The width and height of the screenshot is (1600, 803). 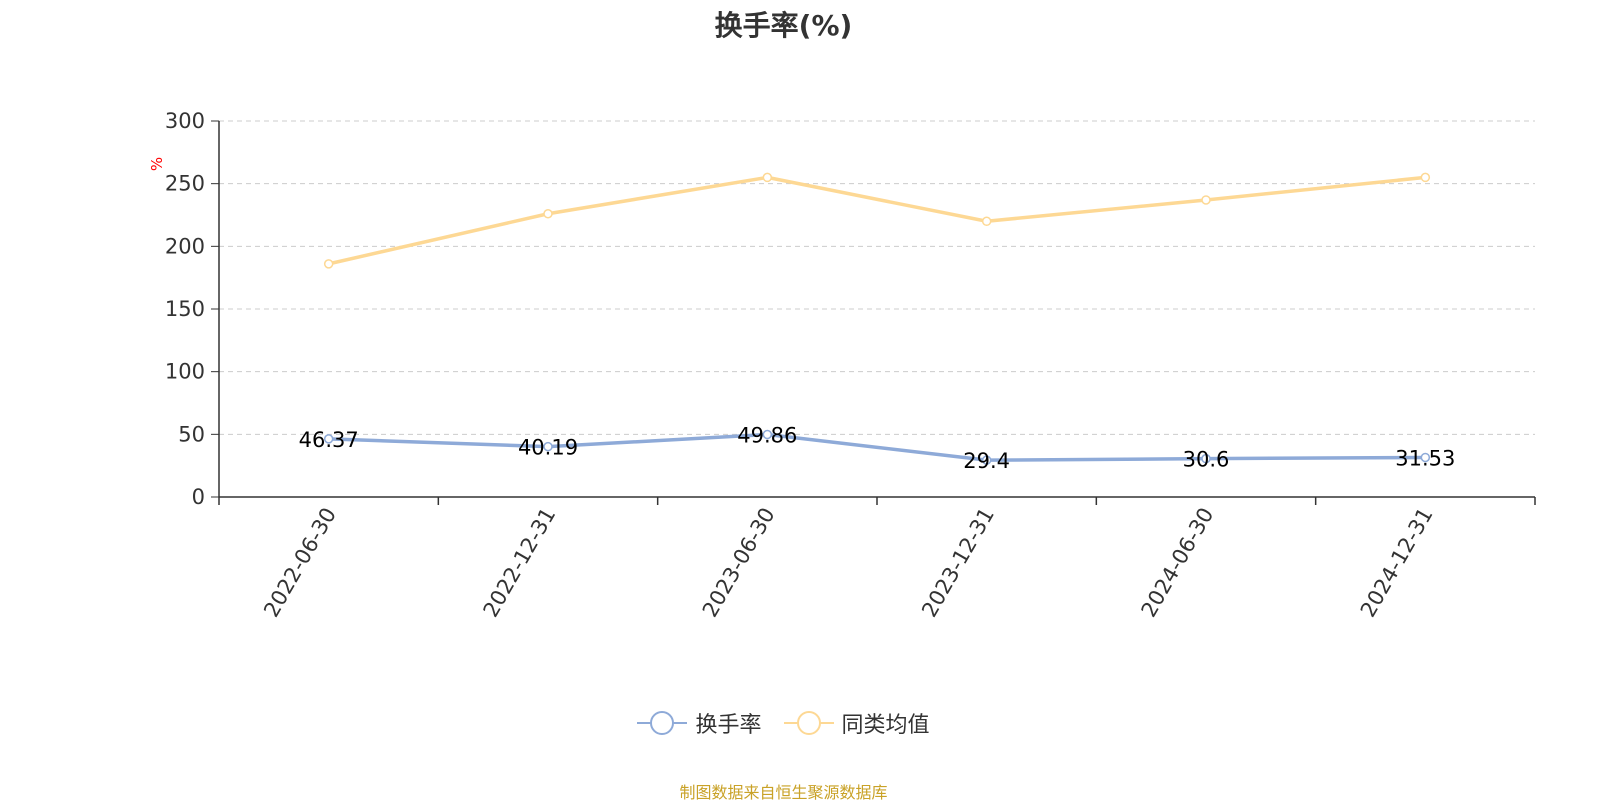 What do you see at coordinates (185, 309) in the screenshot?
I see `y-tick-label: 150` at bounding box center [185, 309].